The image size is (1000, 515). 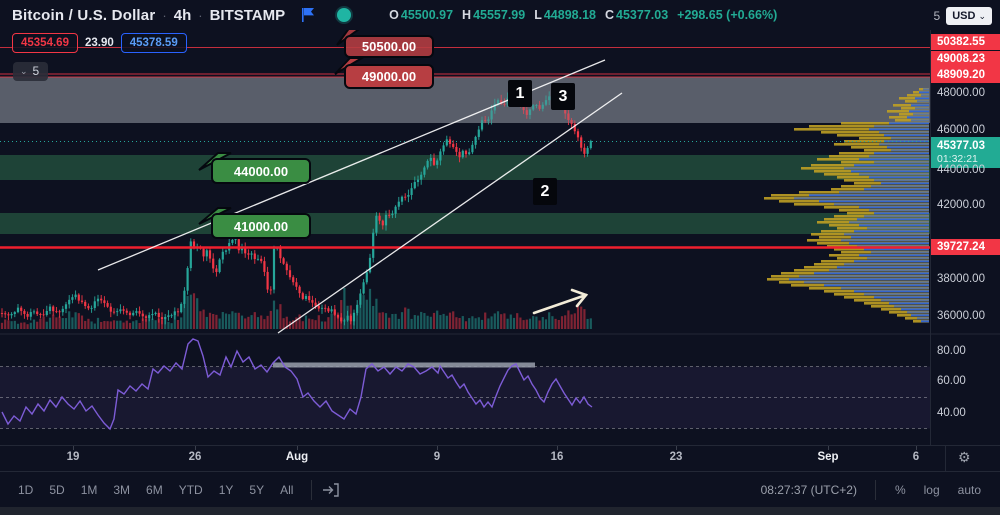 I want to click on wave-count-label: 1, so click(x=520, y=93).